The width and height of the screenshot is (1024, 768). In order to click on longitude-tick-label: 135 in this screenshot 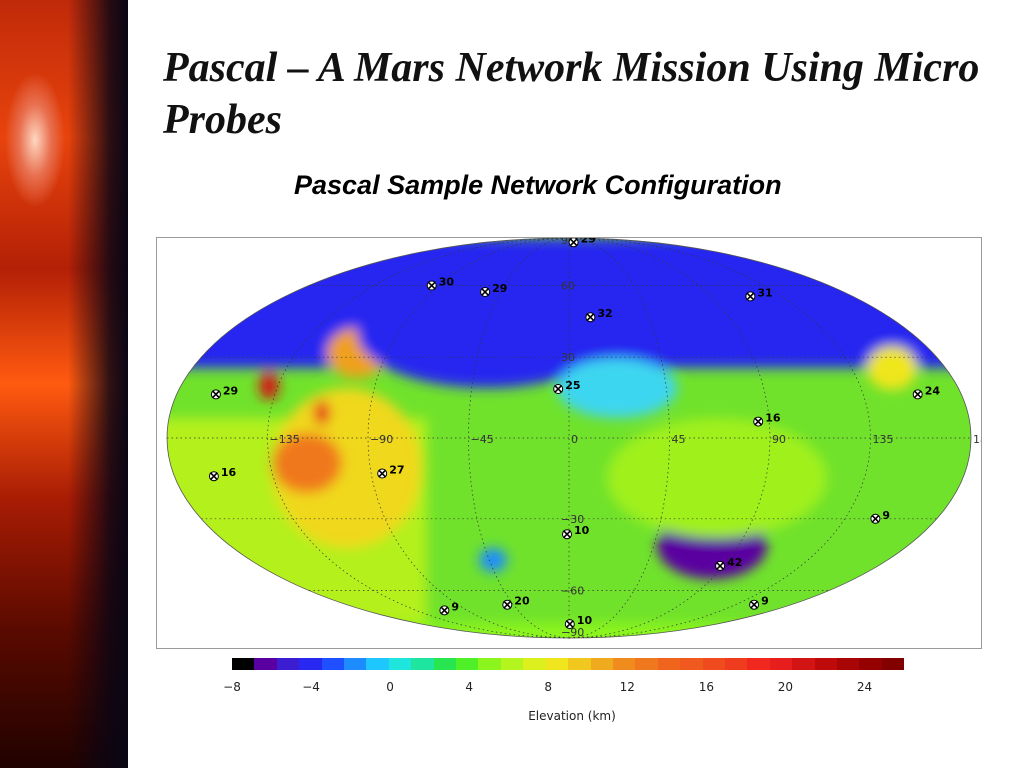, I will do `click(883, 439)`.